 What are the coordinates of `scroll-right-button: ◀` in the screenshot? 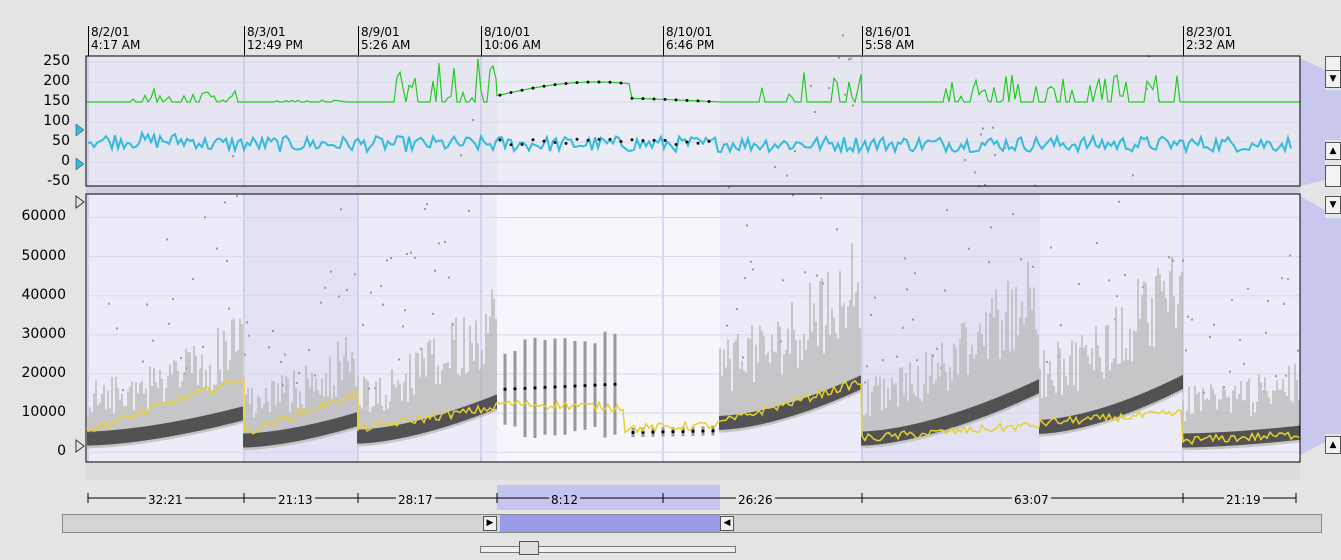 It's located at (727, 523).